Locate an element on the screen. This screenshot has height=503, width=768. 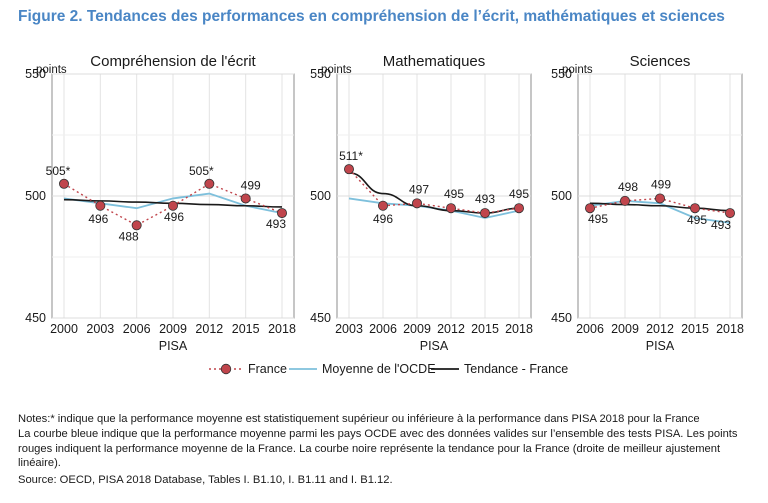
panel-title: Compréhension de l'écrit is located at coordinates (173, 61).